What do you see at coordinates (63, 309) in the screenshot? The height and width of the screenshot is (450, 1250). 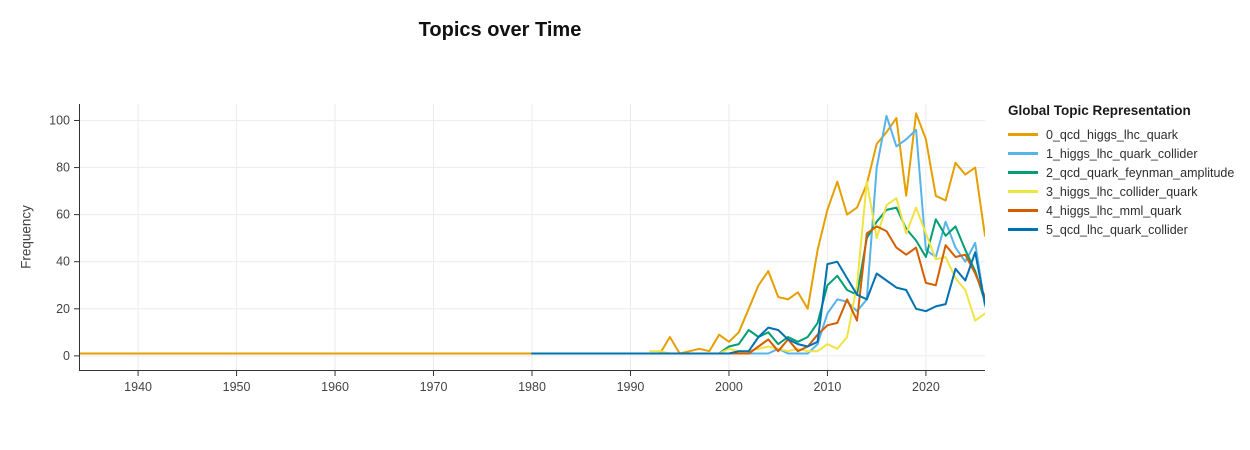 I see `y-tick-label: 20` at bounding box center [63, 309].